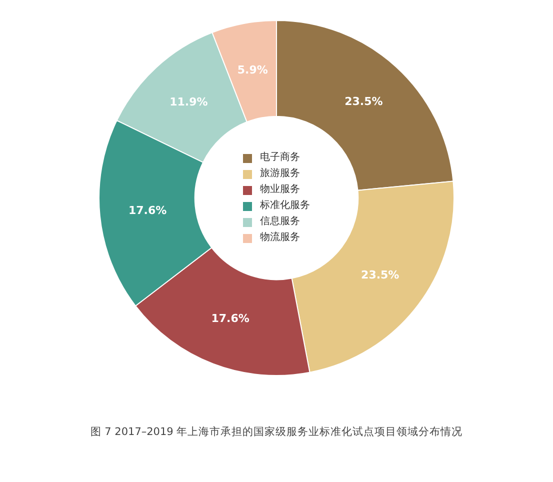 Image resolution: width=553 pixels, height=482 pixels. What do you see at coordinates (276, 432) in the screenshot?
I see `caption: 图 7 2017–2019 年上海市承担的国家级服务业标准化试点项目领域分布情况` at bounding box center [276, 432].